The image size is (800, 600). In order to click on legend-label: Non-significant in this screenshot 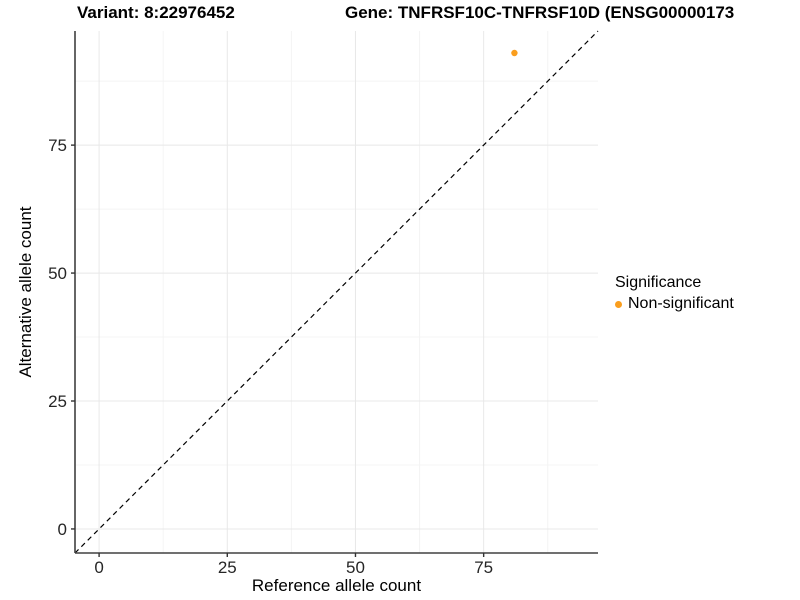, I will do `click(681, 303)`.